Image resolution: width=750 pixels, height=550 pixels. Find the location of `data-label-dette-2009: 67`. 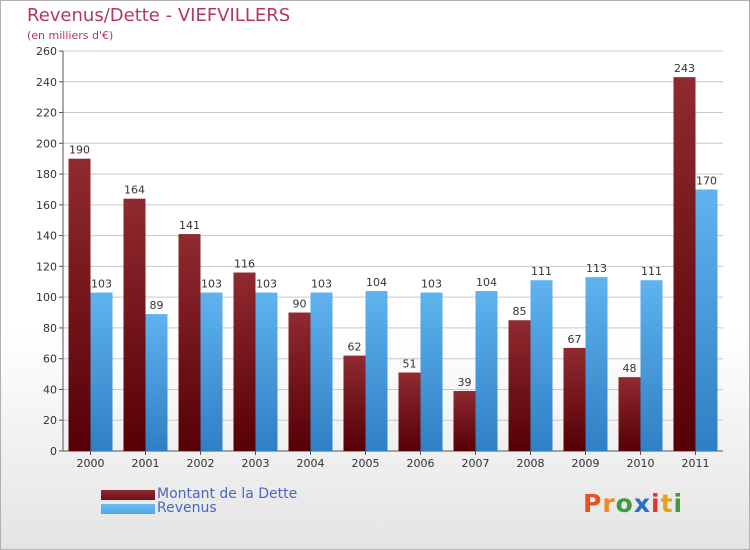

data-label-dette-2009: 67 is located at coordinates (575, 339).